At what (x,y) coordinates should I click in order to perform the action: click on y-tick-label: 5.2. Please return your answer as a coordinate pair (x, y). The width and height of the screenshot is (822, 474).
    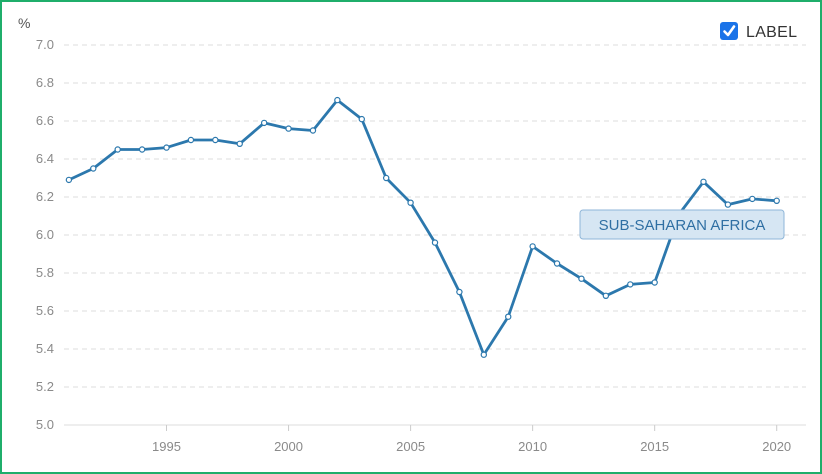
    Looking at the image, I should click on (45, 386).